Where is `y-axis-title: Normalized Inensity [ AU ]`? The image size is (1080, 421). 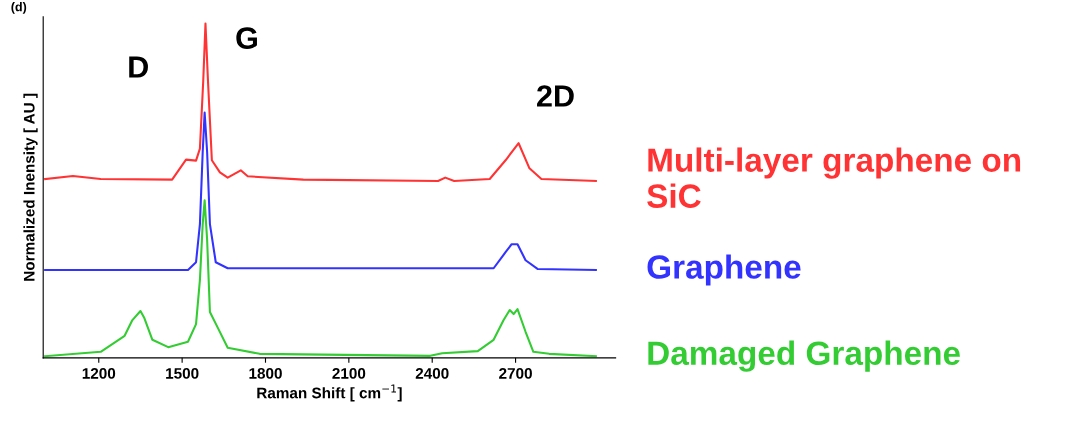 y-axis-title: Normalized Inensity [ AU ] is located at coordinates (30, 187).